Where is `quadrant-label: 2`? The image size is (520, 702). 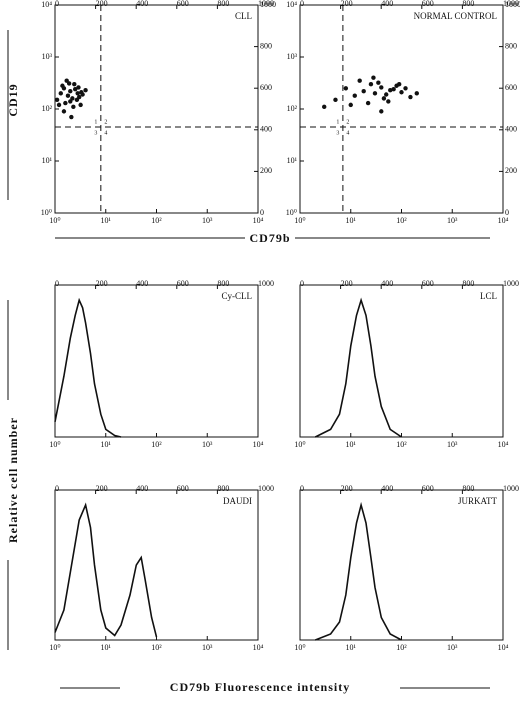
quadrant-label: 2 is located at coordinates (105, 122).